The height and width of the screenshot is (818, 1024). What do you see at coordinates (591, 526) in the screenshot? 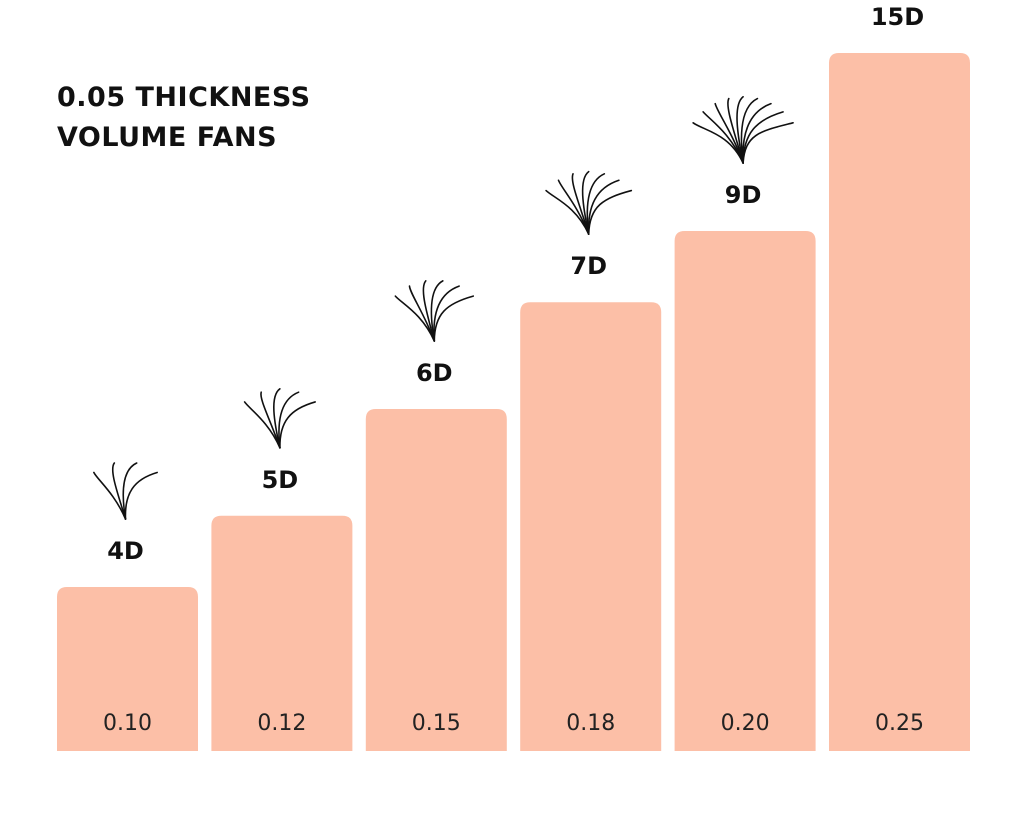
I see `bar-7d` at bounding box center [591, 526].